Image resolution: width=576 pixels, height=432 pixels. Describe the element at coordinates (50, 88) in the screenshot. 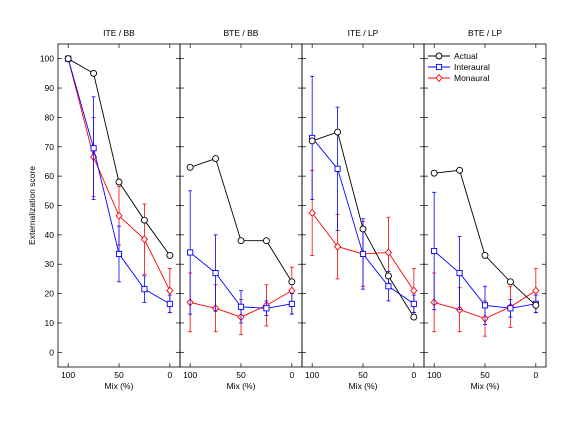

I see `y-tick-label: 90` at that location.